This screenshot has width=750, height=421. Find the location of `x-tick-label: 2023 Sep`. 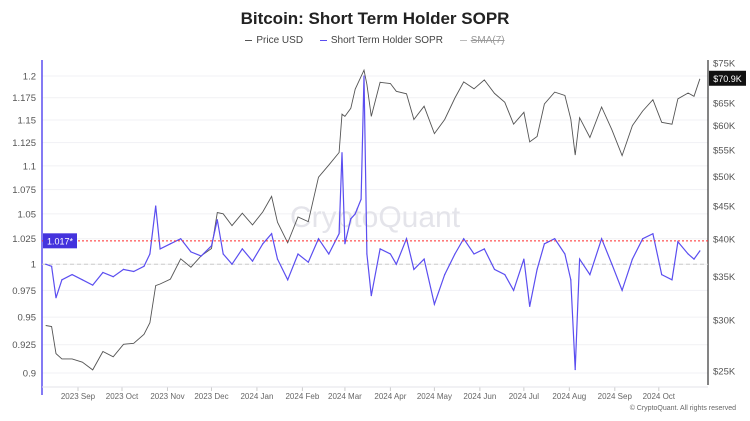

x-tick-label: 2023 Sep is located at coordinates (78, 396).